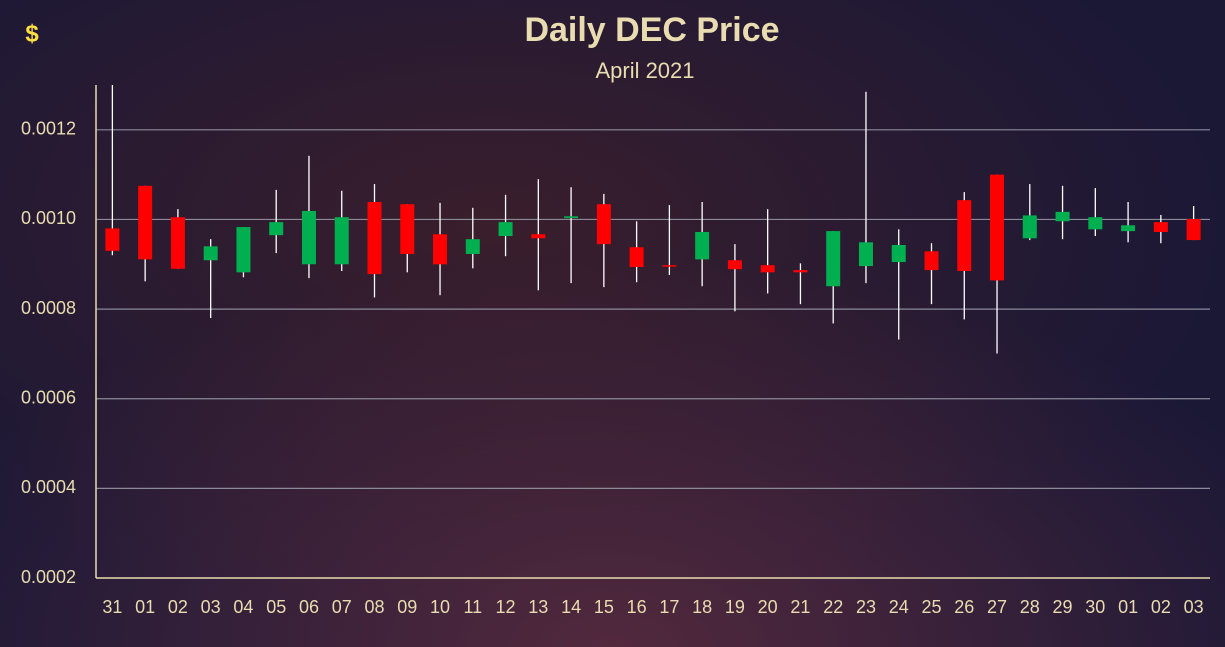 Image resolution: width=1225 pixels, height=647 pixels. Describe the element at coordinates (931, 607) in the screenshot. I see `x-tick-label: 25` at that location.